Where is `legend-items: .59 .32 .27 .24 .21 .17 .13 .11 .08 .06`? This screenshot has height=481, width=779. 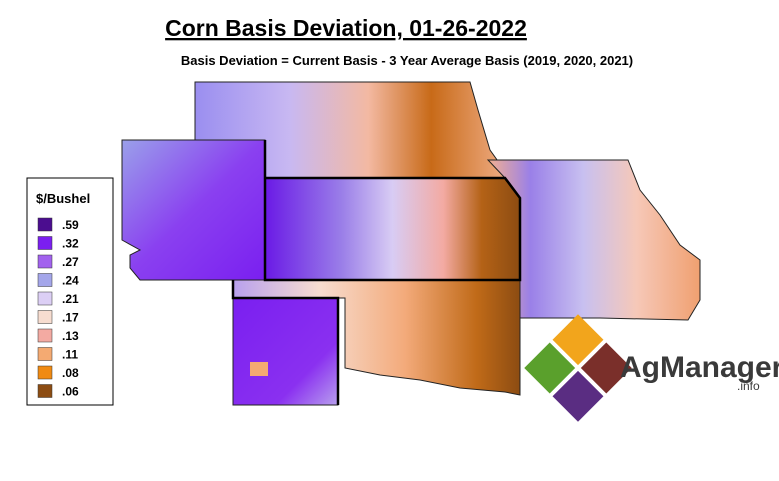 legend-items: .59 .32 .27 .24 .21 .17 .13 .11 .08 .06 is located at coordinates (58, 308).